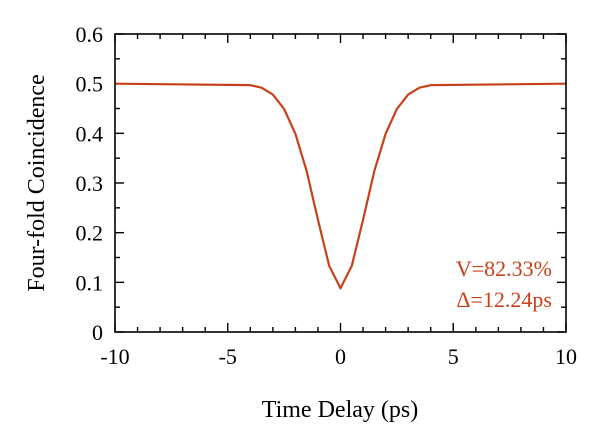  Describe the element at coordinates (340, 356) in the screenshot. I see `x-tick-label: 0` at that location.